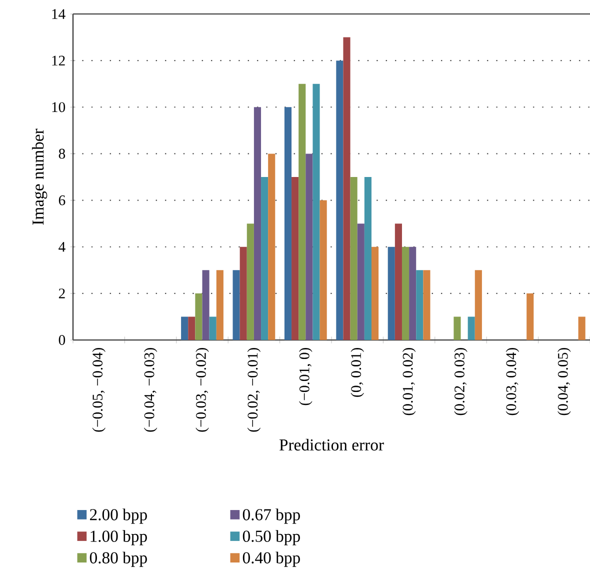 Image resolution: width=590 pixels, height=588 pixels. Describe the element at coordinates (331, 444) in the screenshot. I see `x-axis-title: Prediction error` at that location.